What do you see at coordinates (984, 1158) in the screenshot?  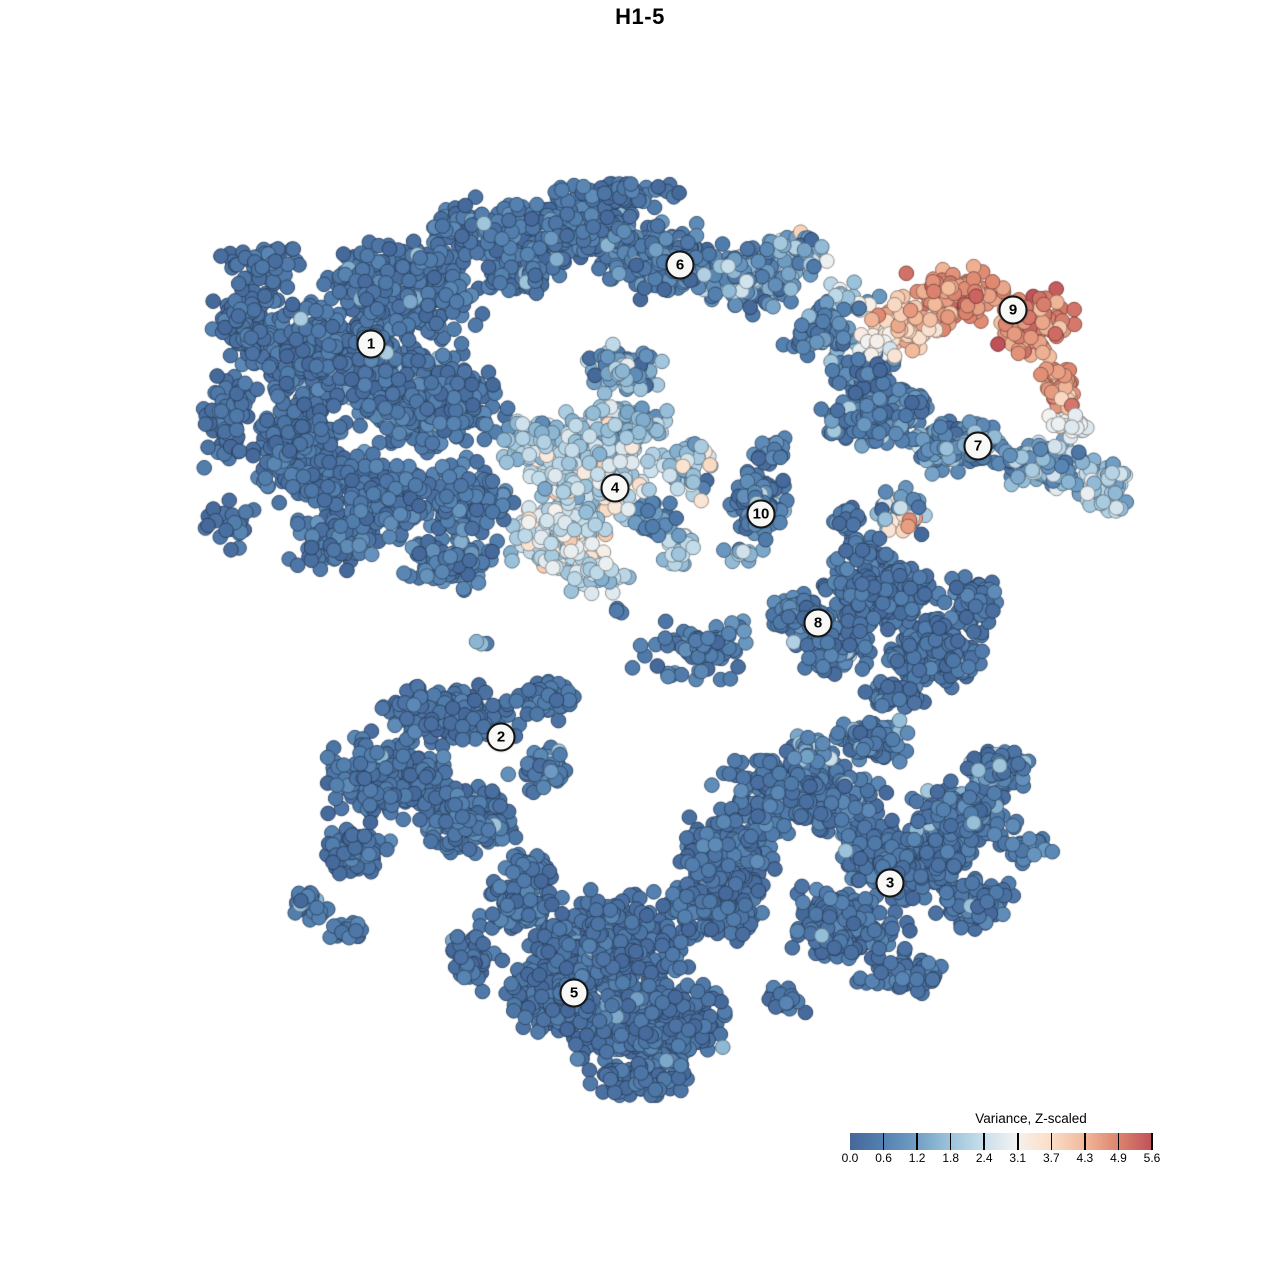 I see `colorbar-tick-label: 2.4` at bounding box center [984, 1158].